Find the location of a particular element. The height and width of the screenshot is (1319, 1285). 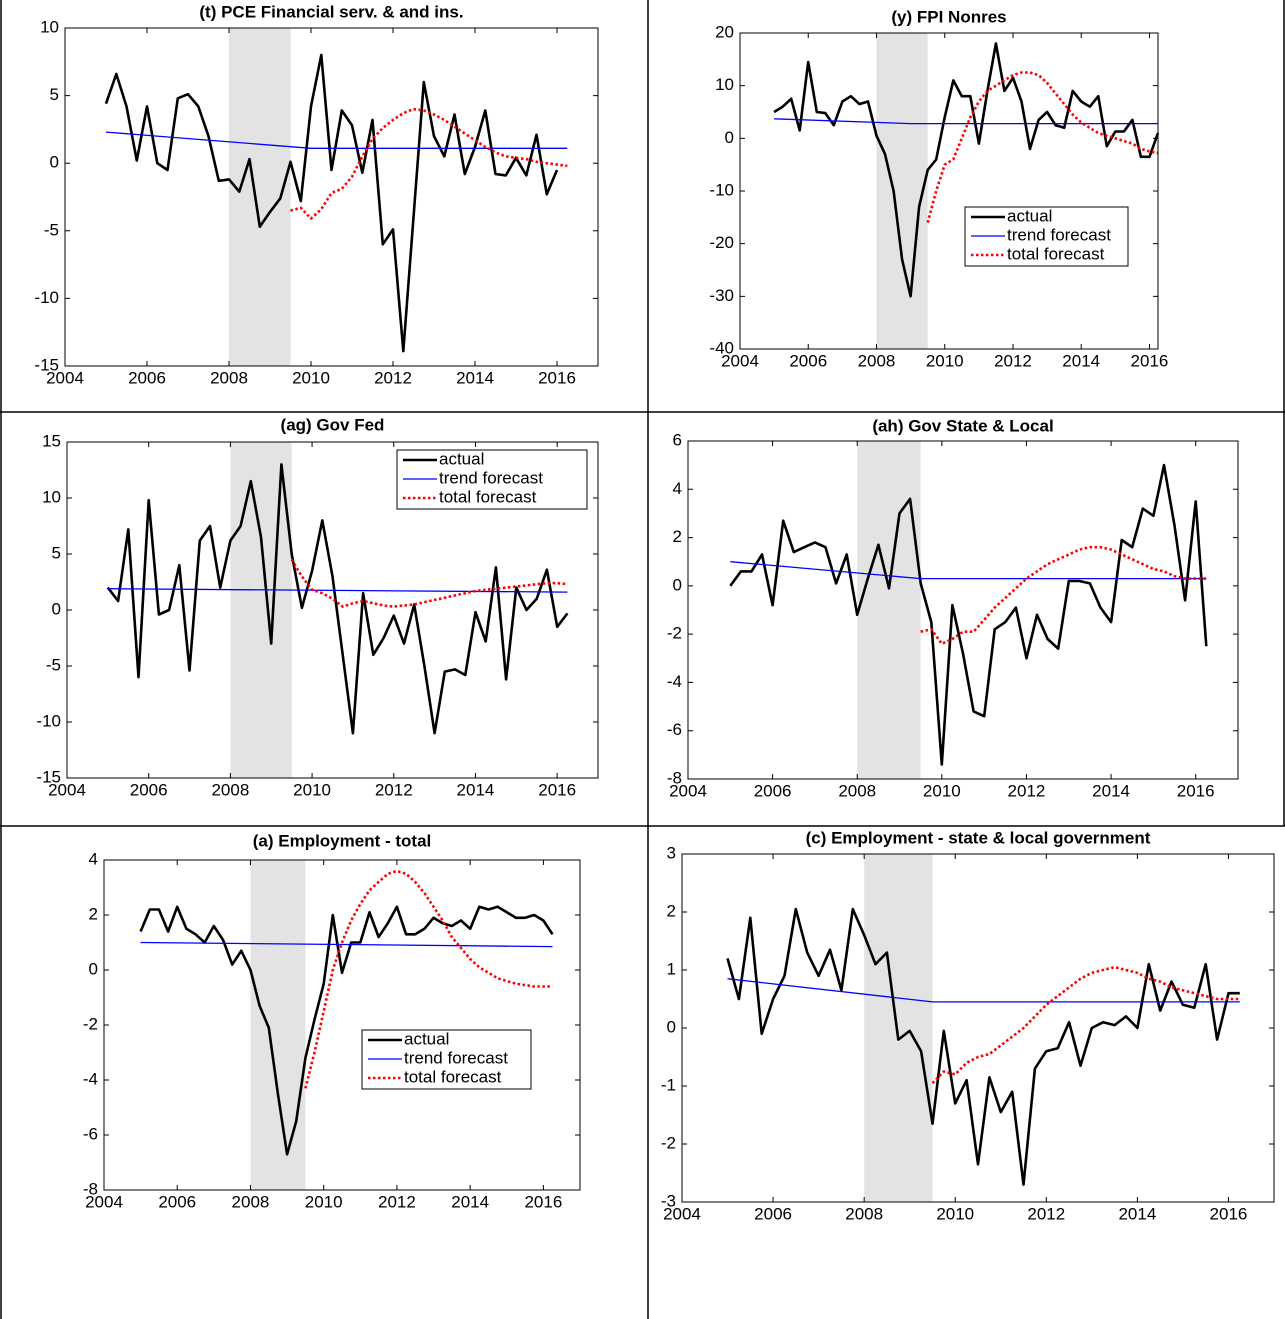

chart-title: (ag) Gov Fed is located at coordinates (333, 424).